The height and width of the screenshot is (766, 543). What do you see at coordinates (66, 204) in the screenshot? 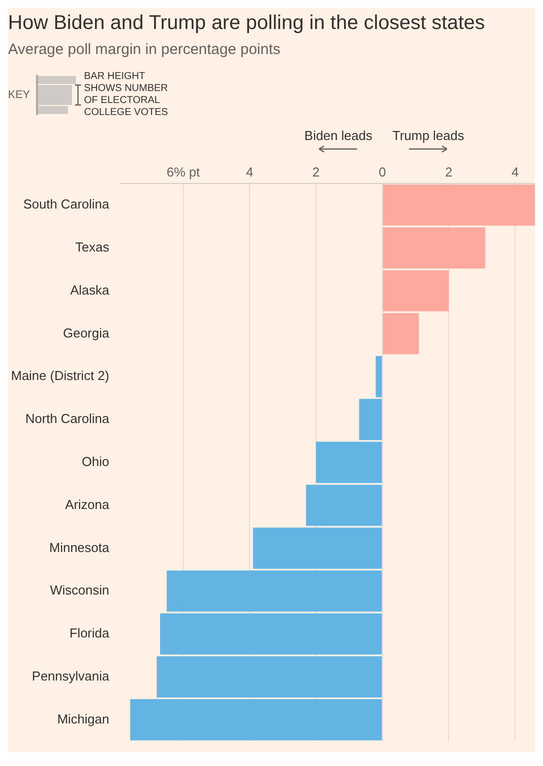
I see `y-tick-label: South Carolina` at bounding box center [66, 204].